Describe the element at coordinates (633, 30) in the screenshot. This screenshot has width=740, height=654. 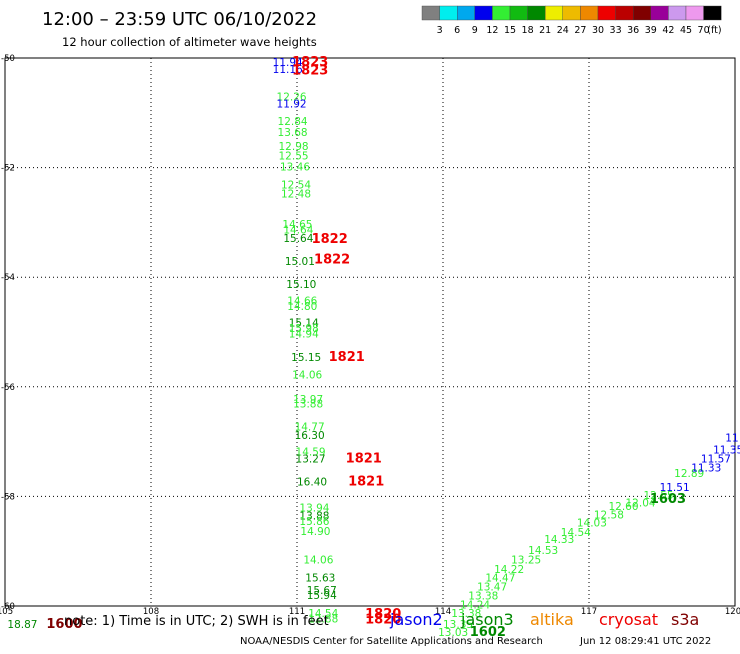
I see `color-scale-tick-label: 36` at that location.